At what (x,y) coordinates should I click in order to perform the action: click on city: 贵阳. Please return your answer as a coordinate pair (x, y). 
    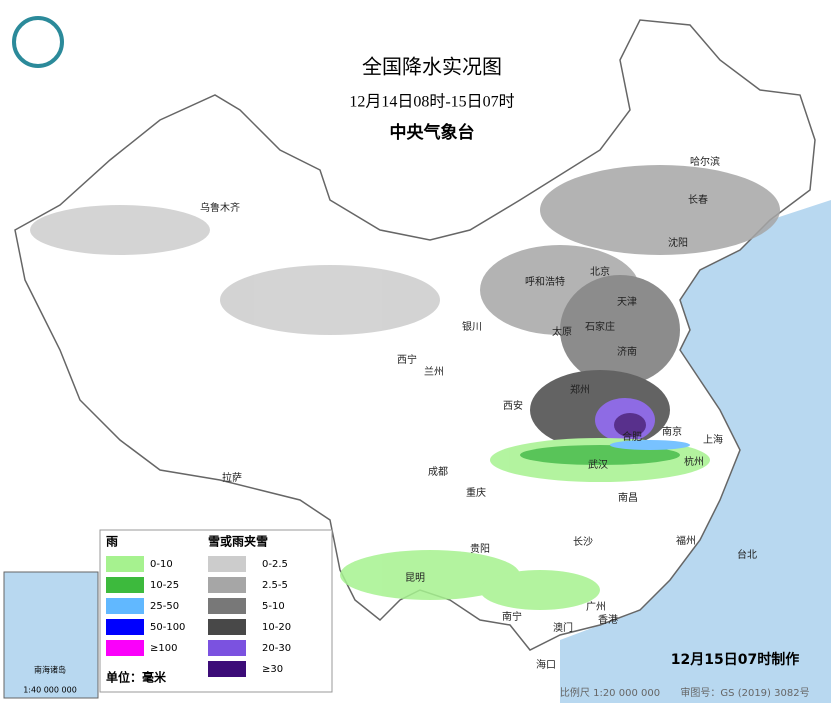
    Looking at the image, I should click on (480, 548).